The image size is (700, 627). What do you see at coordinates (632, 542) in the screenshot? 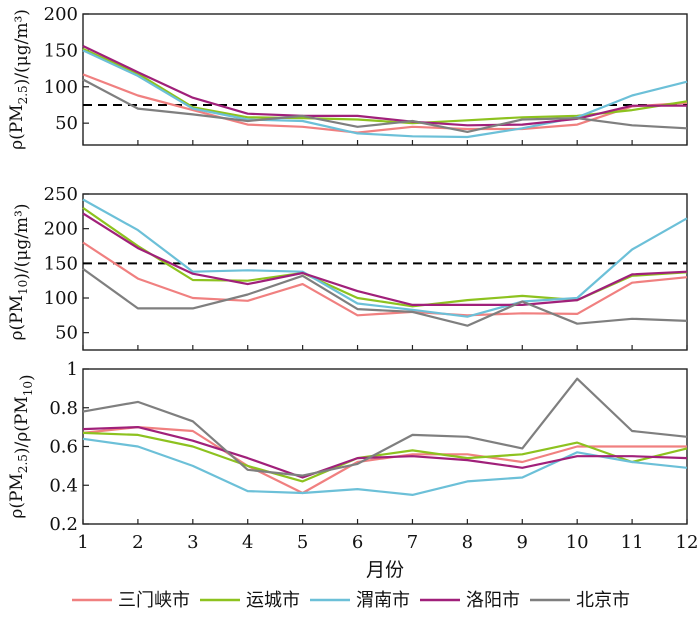
I see `x-tick-label: 11` at bounding box center [632, 542].